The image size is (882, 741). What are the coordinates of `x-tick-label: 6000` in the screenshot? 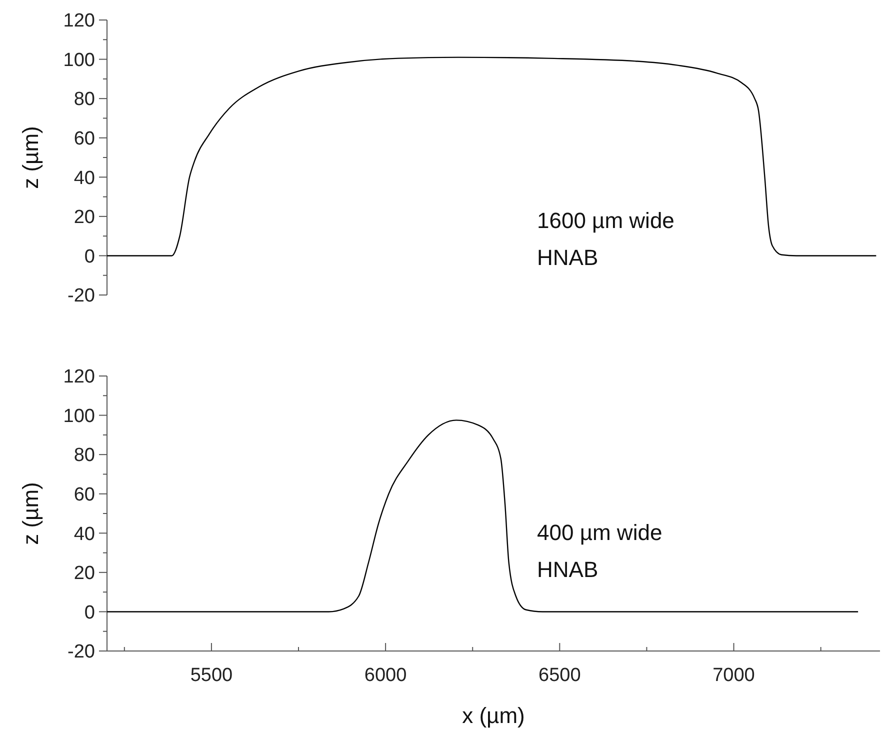 It's located at (385, 675).